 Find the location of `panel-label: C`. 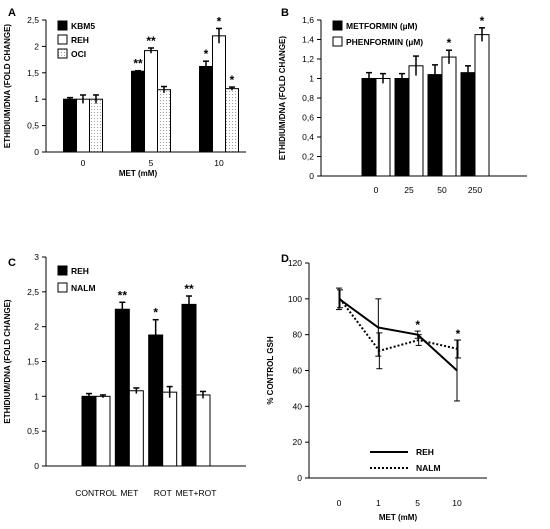

panel-label: C is located at coordinates (12, 263).